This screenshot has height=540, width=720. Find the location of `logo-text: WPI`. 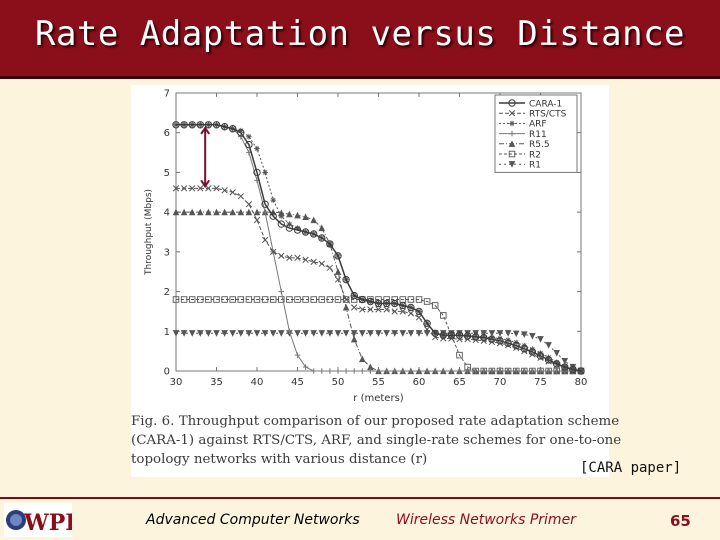

logo-text: WPI is located at coordinates (47, 523).